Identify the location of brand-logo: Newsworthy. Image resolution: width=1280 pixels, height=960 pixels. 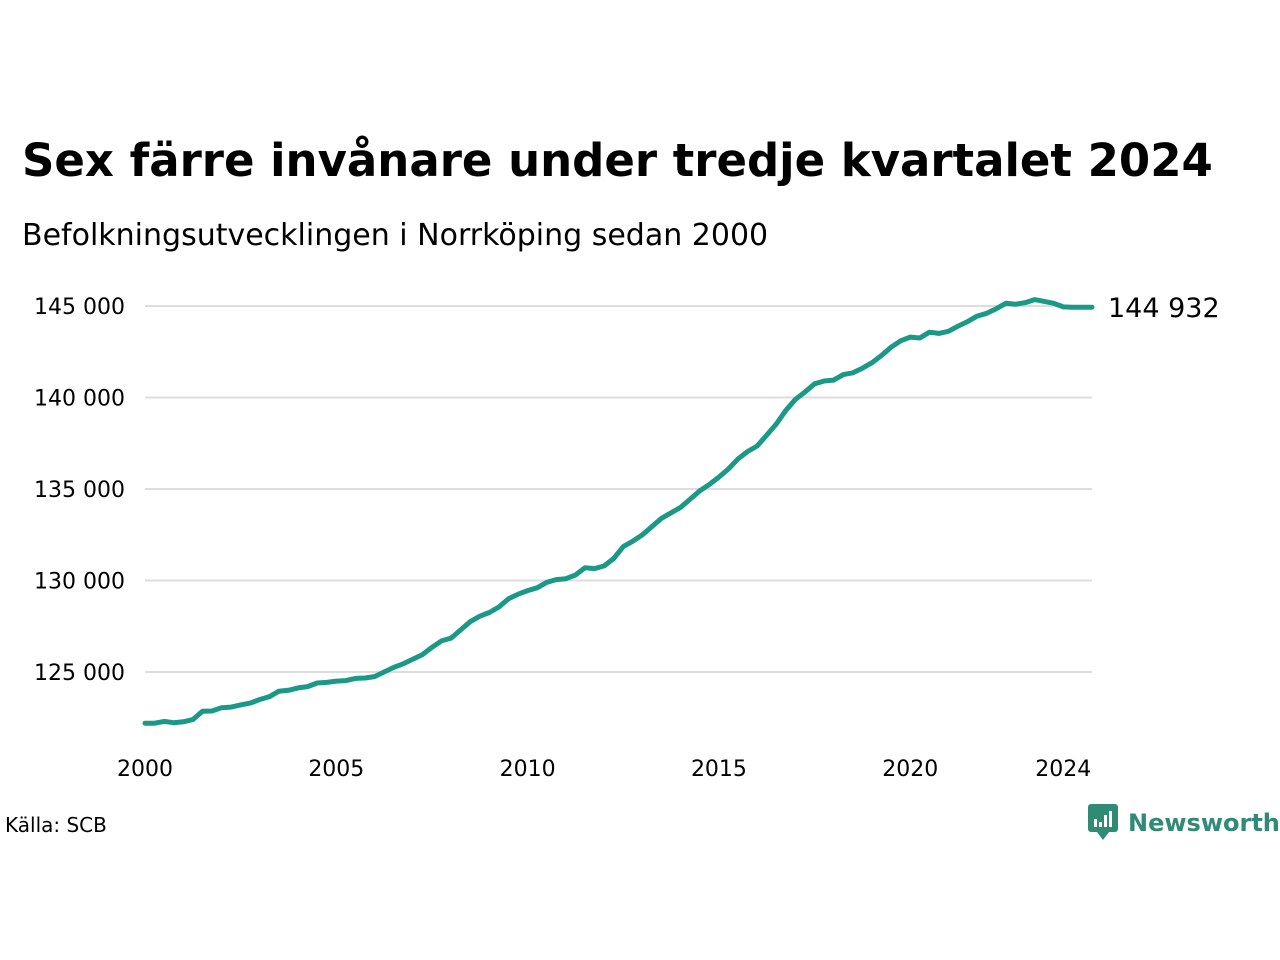
(1184, 823).